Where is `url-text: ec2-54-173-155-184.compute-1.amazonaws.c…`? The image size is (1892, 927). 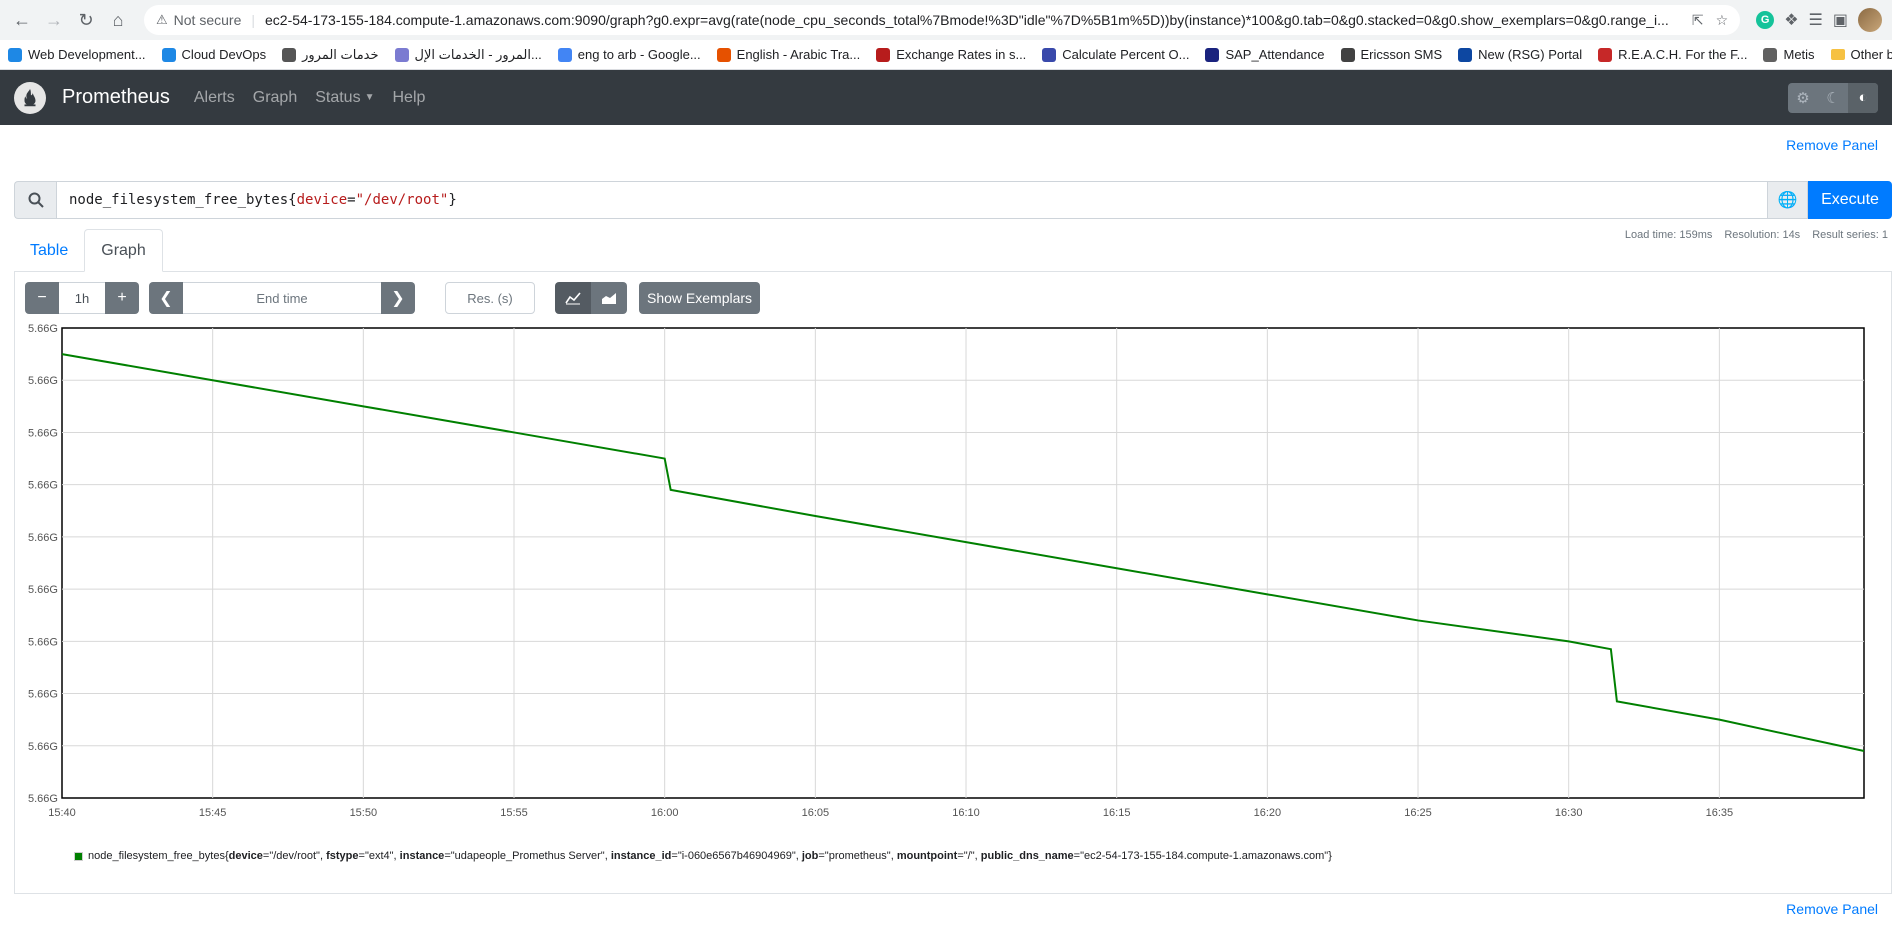
url-text: ec2-54-173-155-184.compute-1.amazonaws.c… is located at coordinates (967, 20).